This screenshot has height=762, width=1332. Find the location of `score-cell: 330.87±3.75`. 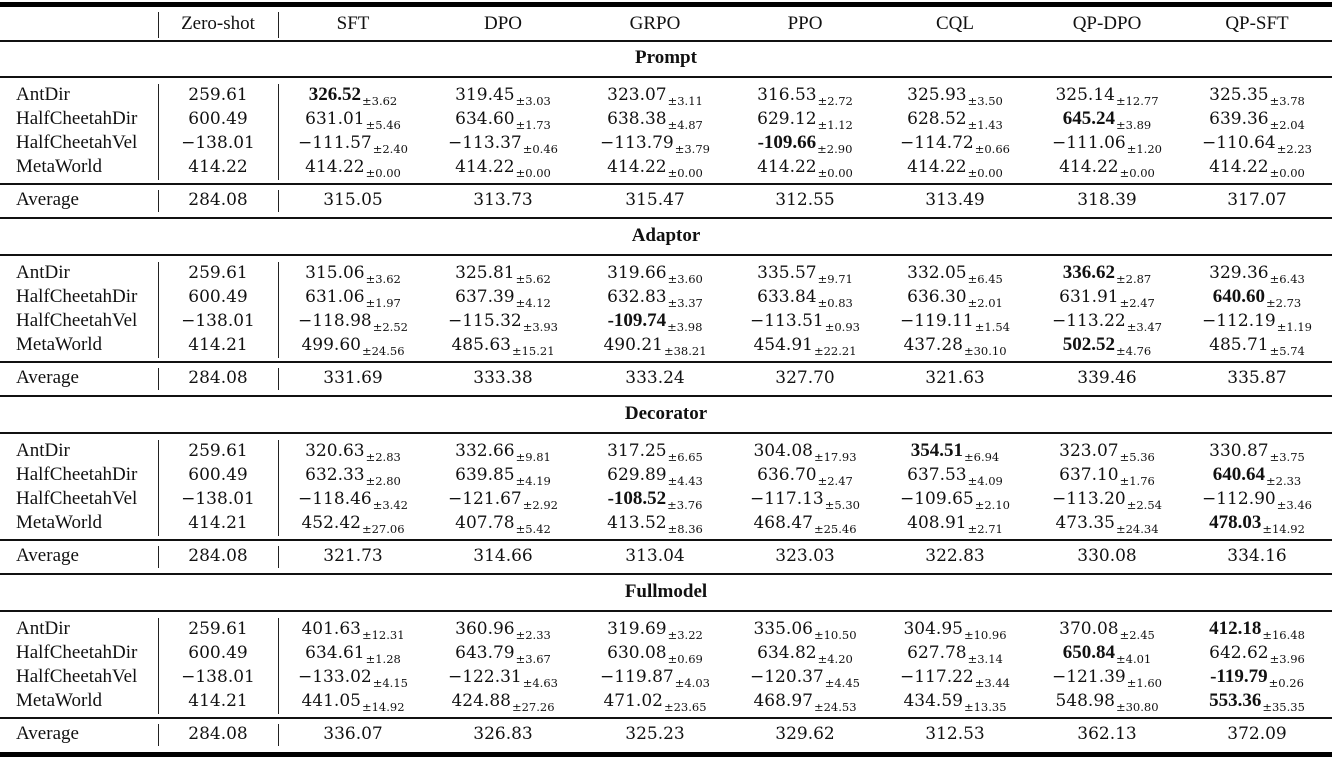

score-cell: 330.87±3.75 is located at coordinates (1257, 451).